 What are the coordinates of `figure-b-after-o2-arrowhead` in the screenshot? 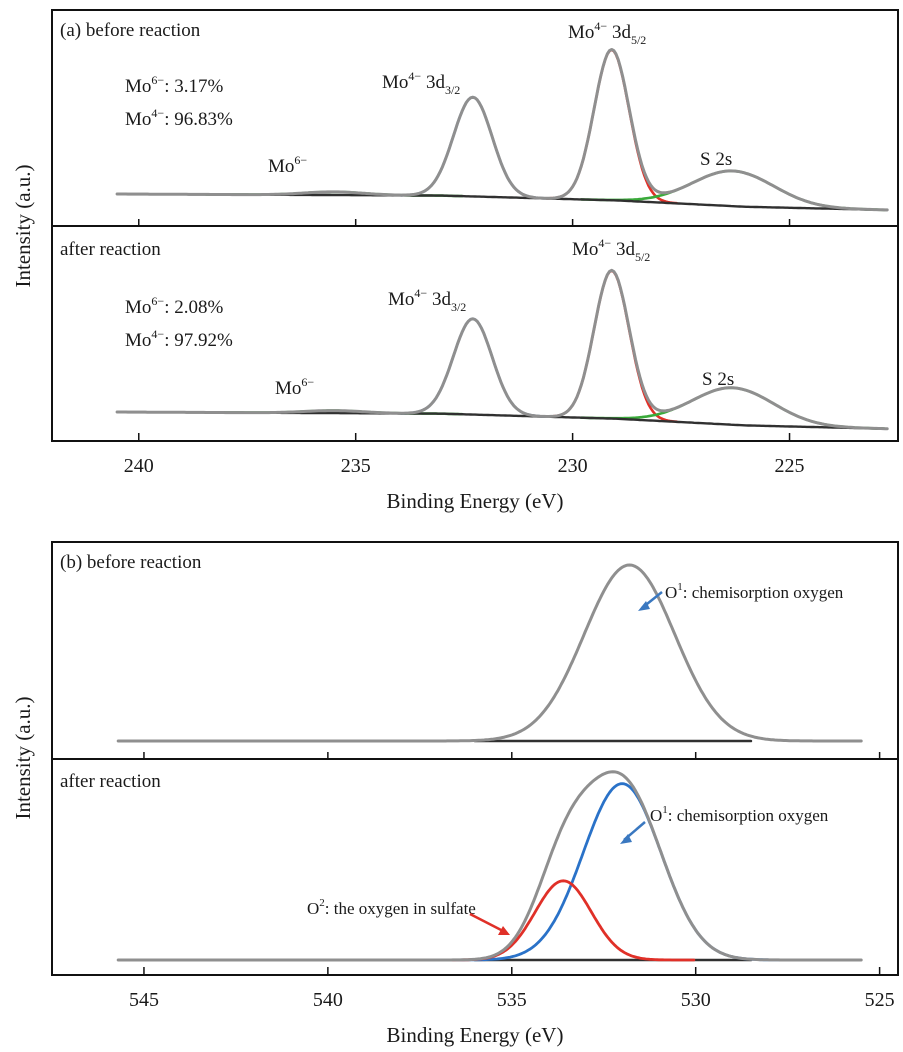 It's located at (504, 930).